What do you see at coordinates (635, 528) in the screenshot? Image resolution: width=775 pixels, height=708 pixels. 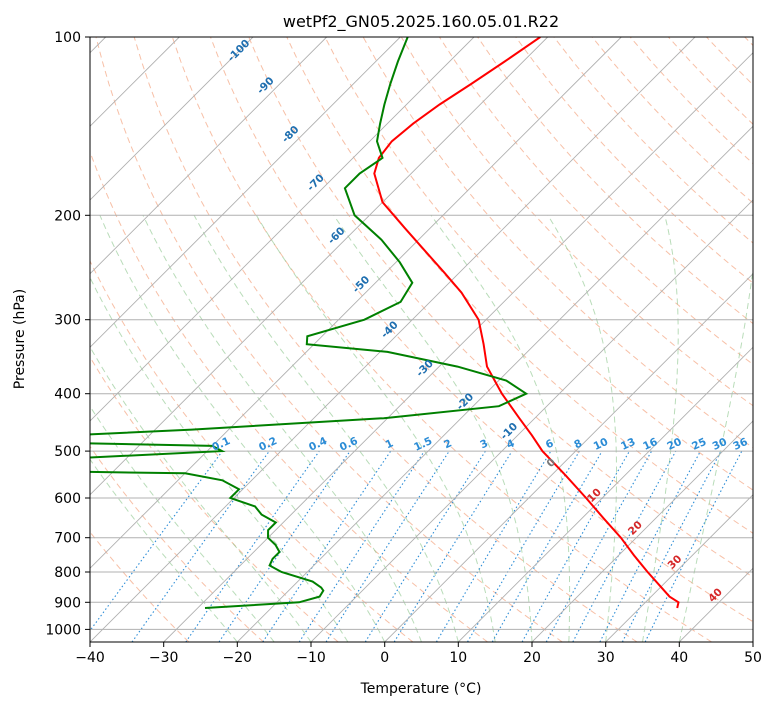 I see `isotherm-label: 20` at bounding box center [635, 528].